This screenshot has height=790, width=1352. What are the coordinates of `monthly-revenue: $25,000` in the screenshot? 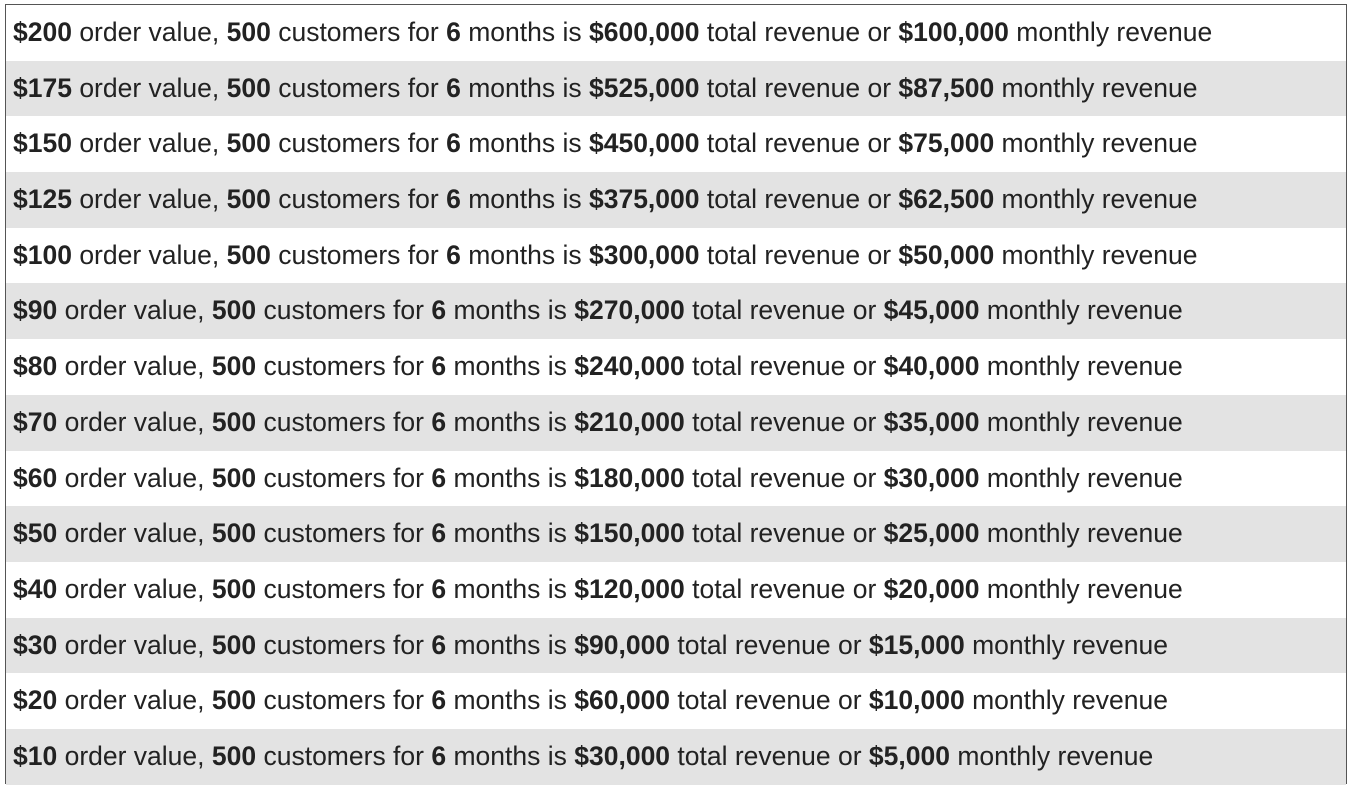 It's located at (931, 533).